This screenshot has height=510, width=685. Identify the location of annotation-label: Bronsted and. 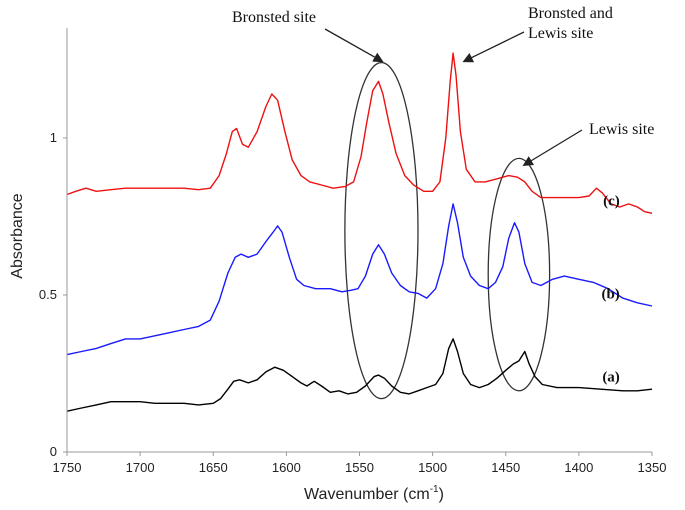
(570, 13).